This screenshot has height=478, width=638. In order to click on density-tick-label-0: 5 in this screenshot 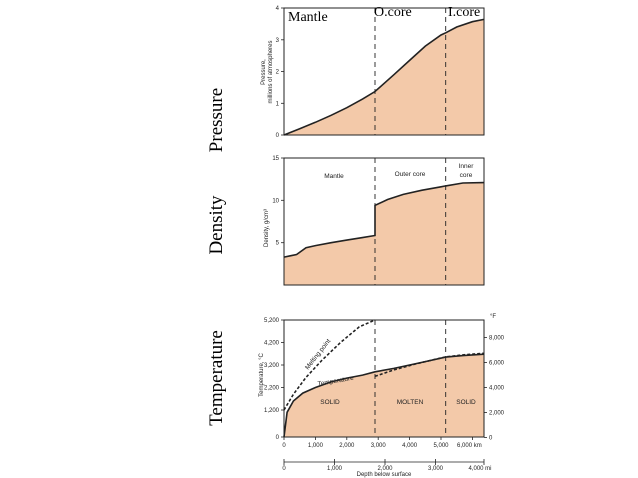, I will do `click(278, 244)`.